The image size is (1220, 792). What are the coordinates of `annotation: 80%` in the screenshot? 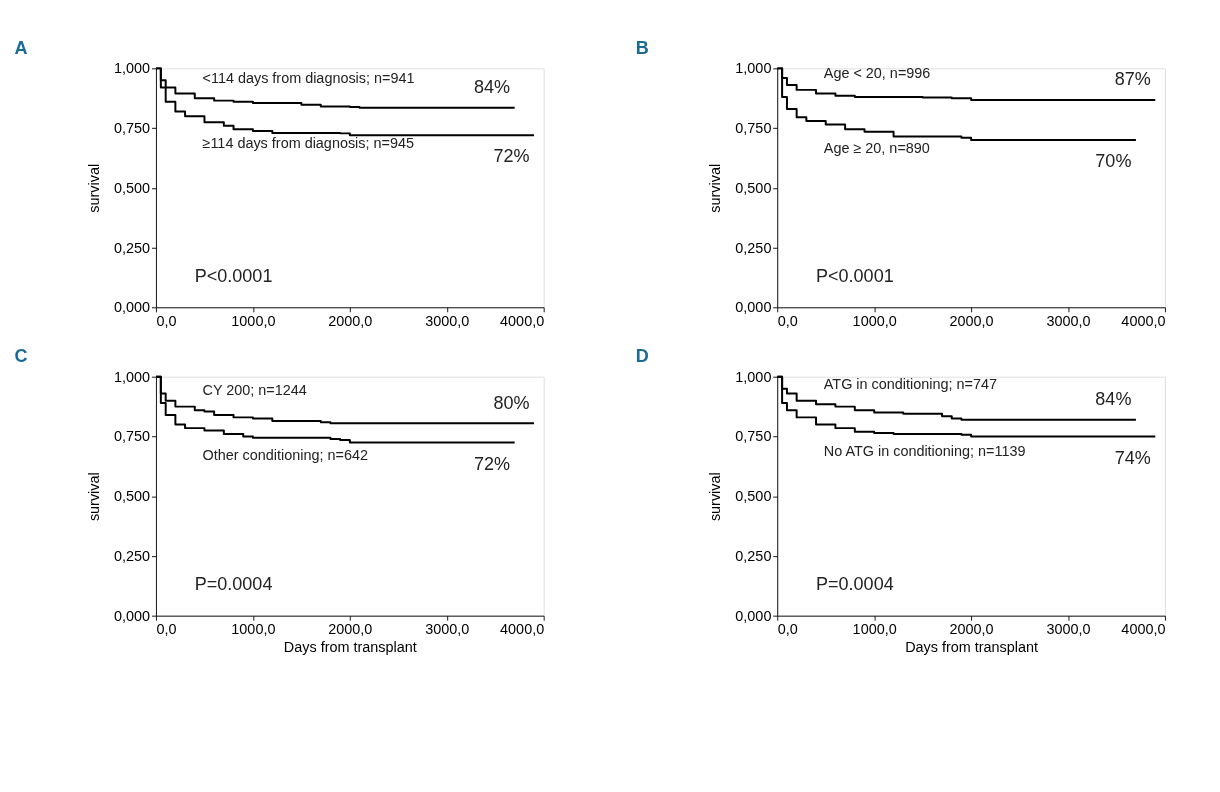 It's located at (511, 402).